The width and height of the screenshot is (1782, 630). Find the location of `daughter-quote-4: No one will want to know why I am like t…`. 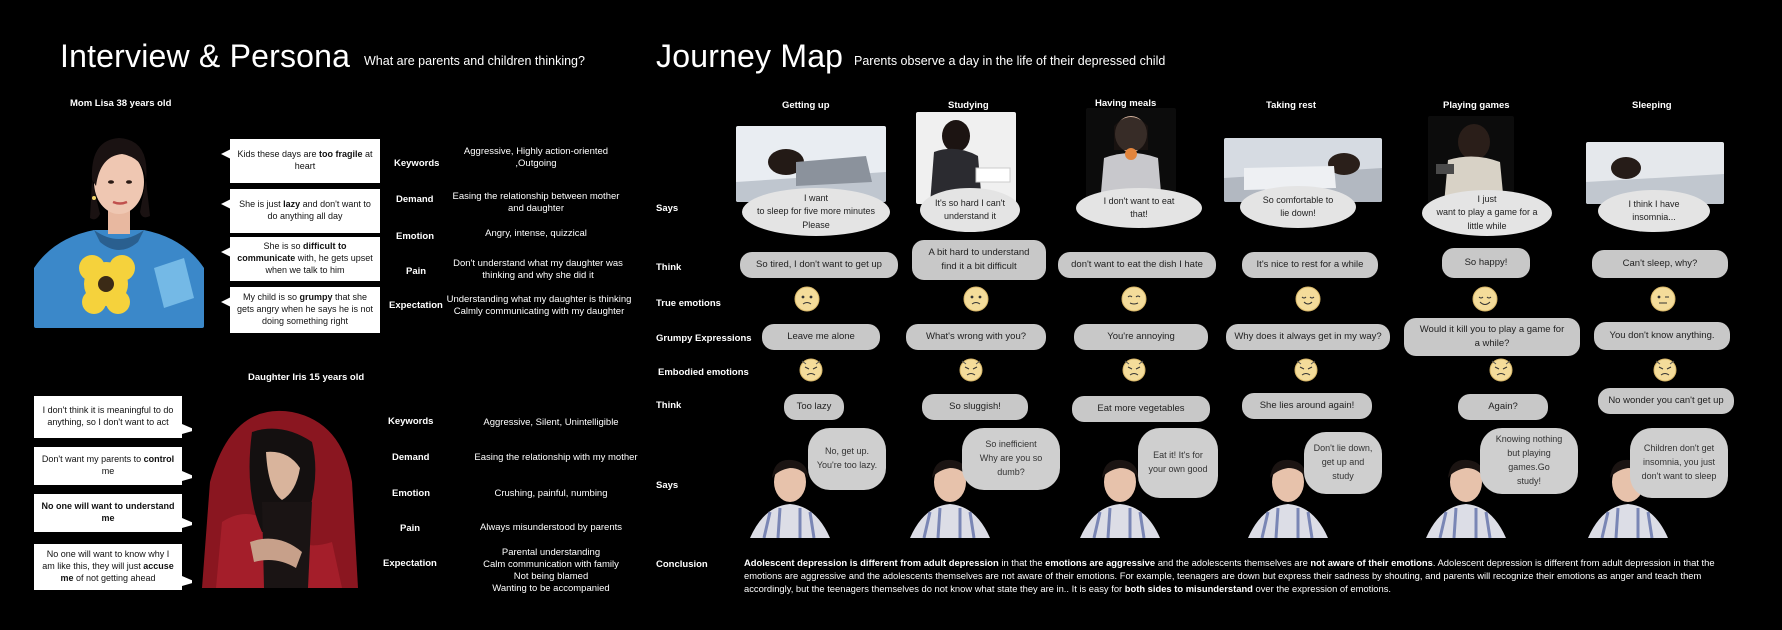

daughter-quote-4: No one will want to know why I am like t… is located at coordinates (115, 567).